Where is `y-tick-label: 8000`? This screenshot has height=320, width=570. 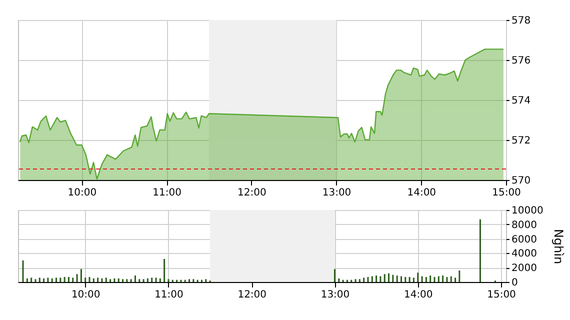 y-tick-label: 8000 is located at coordinates (524, 225).